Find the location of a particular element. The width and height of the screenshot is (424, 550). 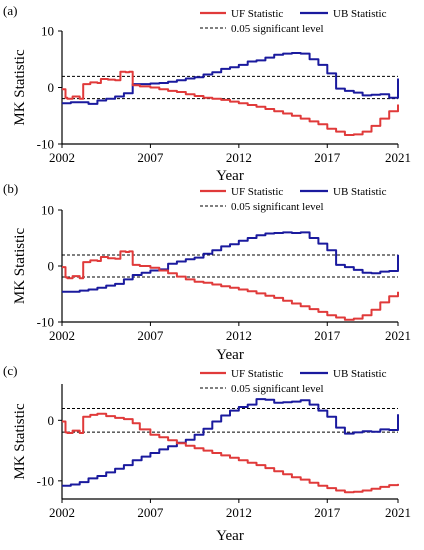

panel-label: (b) is located at coordinates (10, 188).